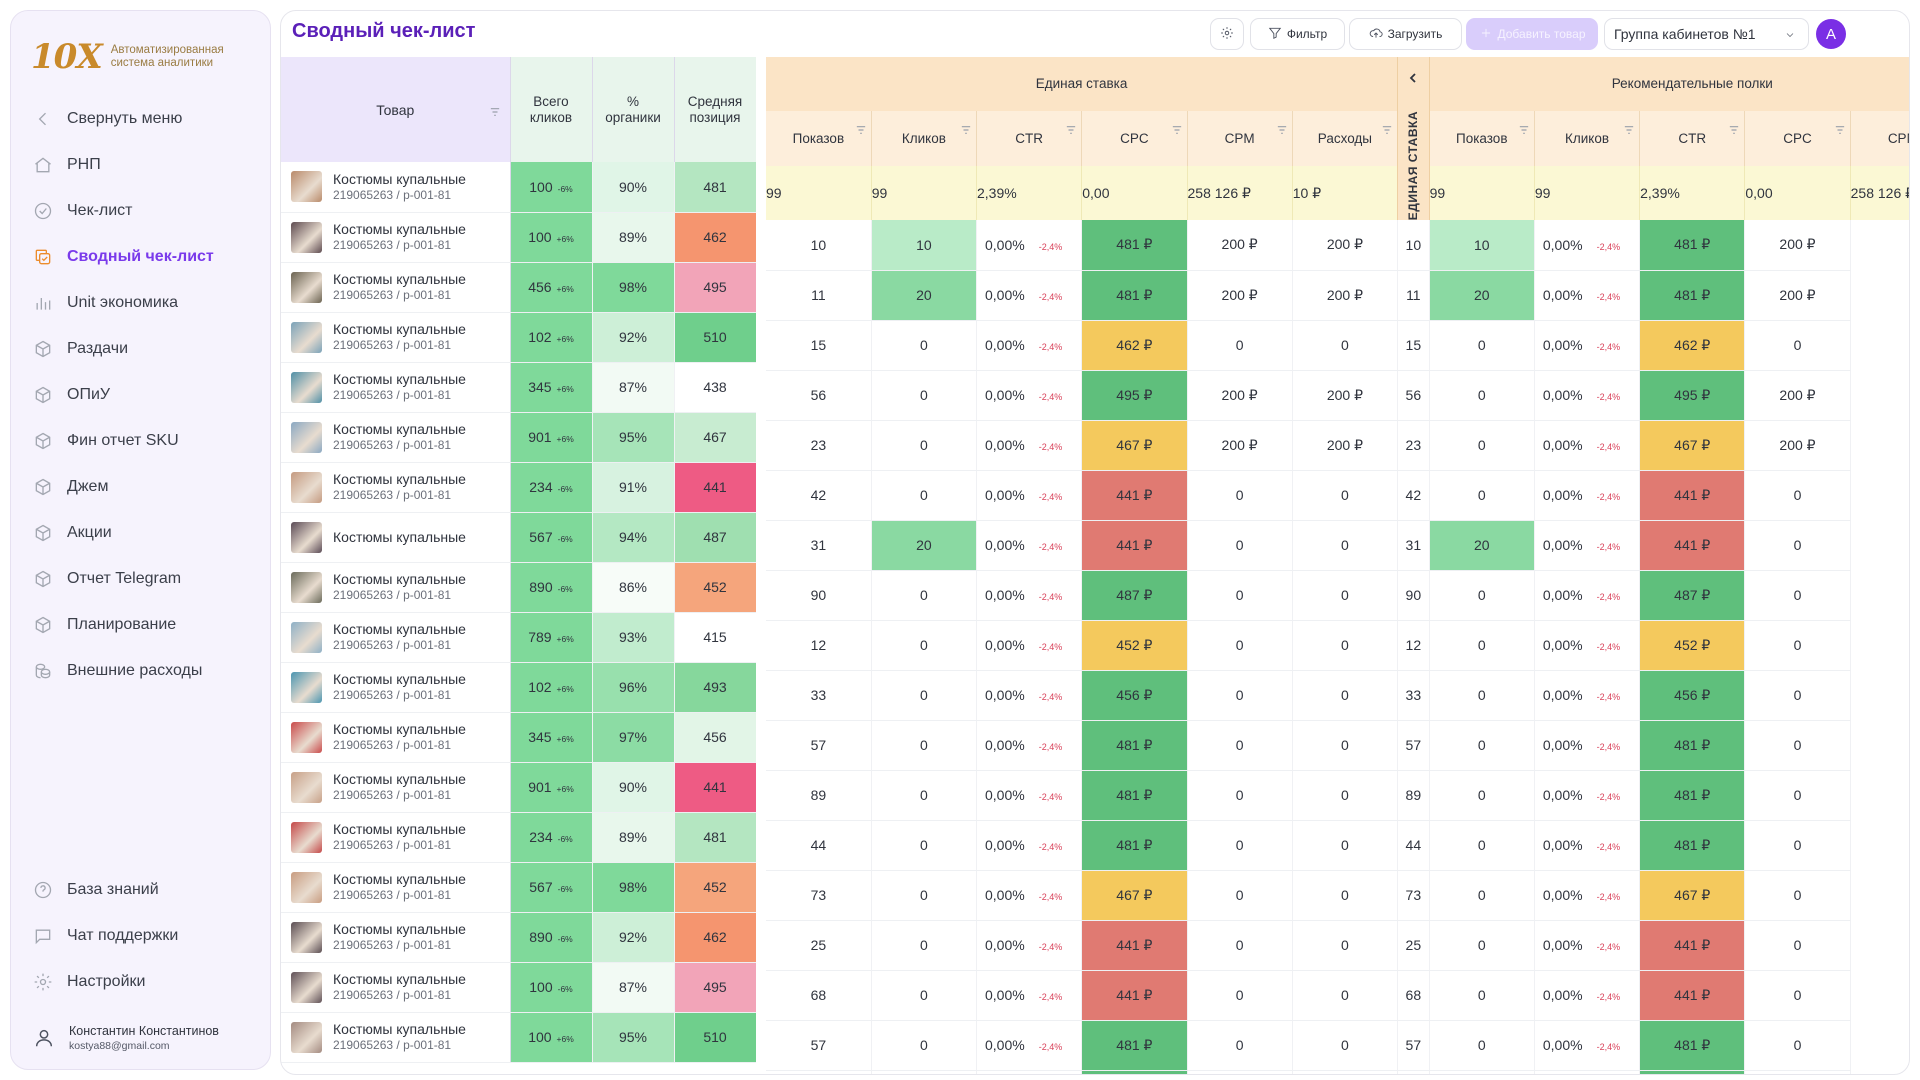  Describe the element at coordinates (141, 165) in the screenshot. I see `sidebar-item-sidebar-items-1: РНП` at that location.